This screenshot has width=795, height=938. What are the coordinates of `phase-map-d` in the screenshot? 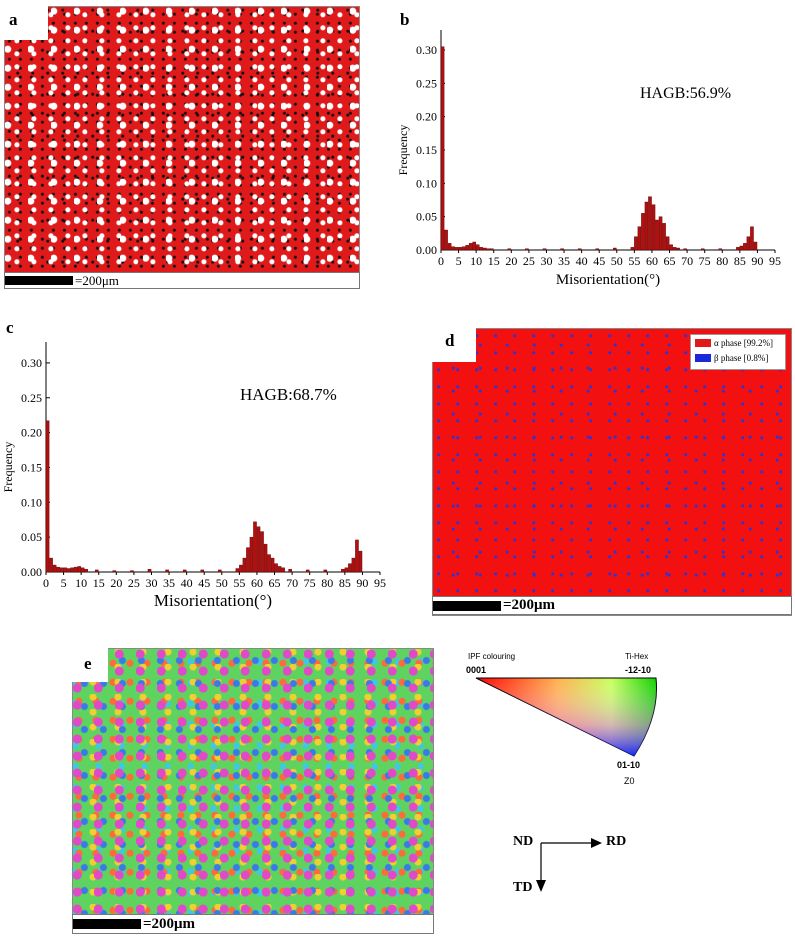 It's located at (612, 472).